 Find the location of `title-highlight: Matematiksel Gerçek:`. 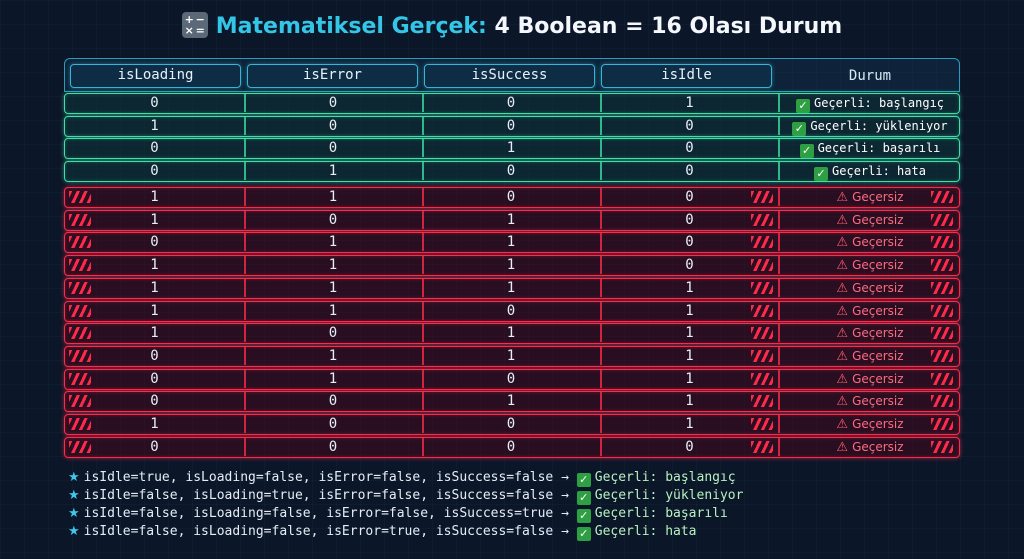

title-highlight: Matematiksel Gerçek: is located at coordinates (351, 26).